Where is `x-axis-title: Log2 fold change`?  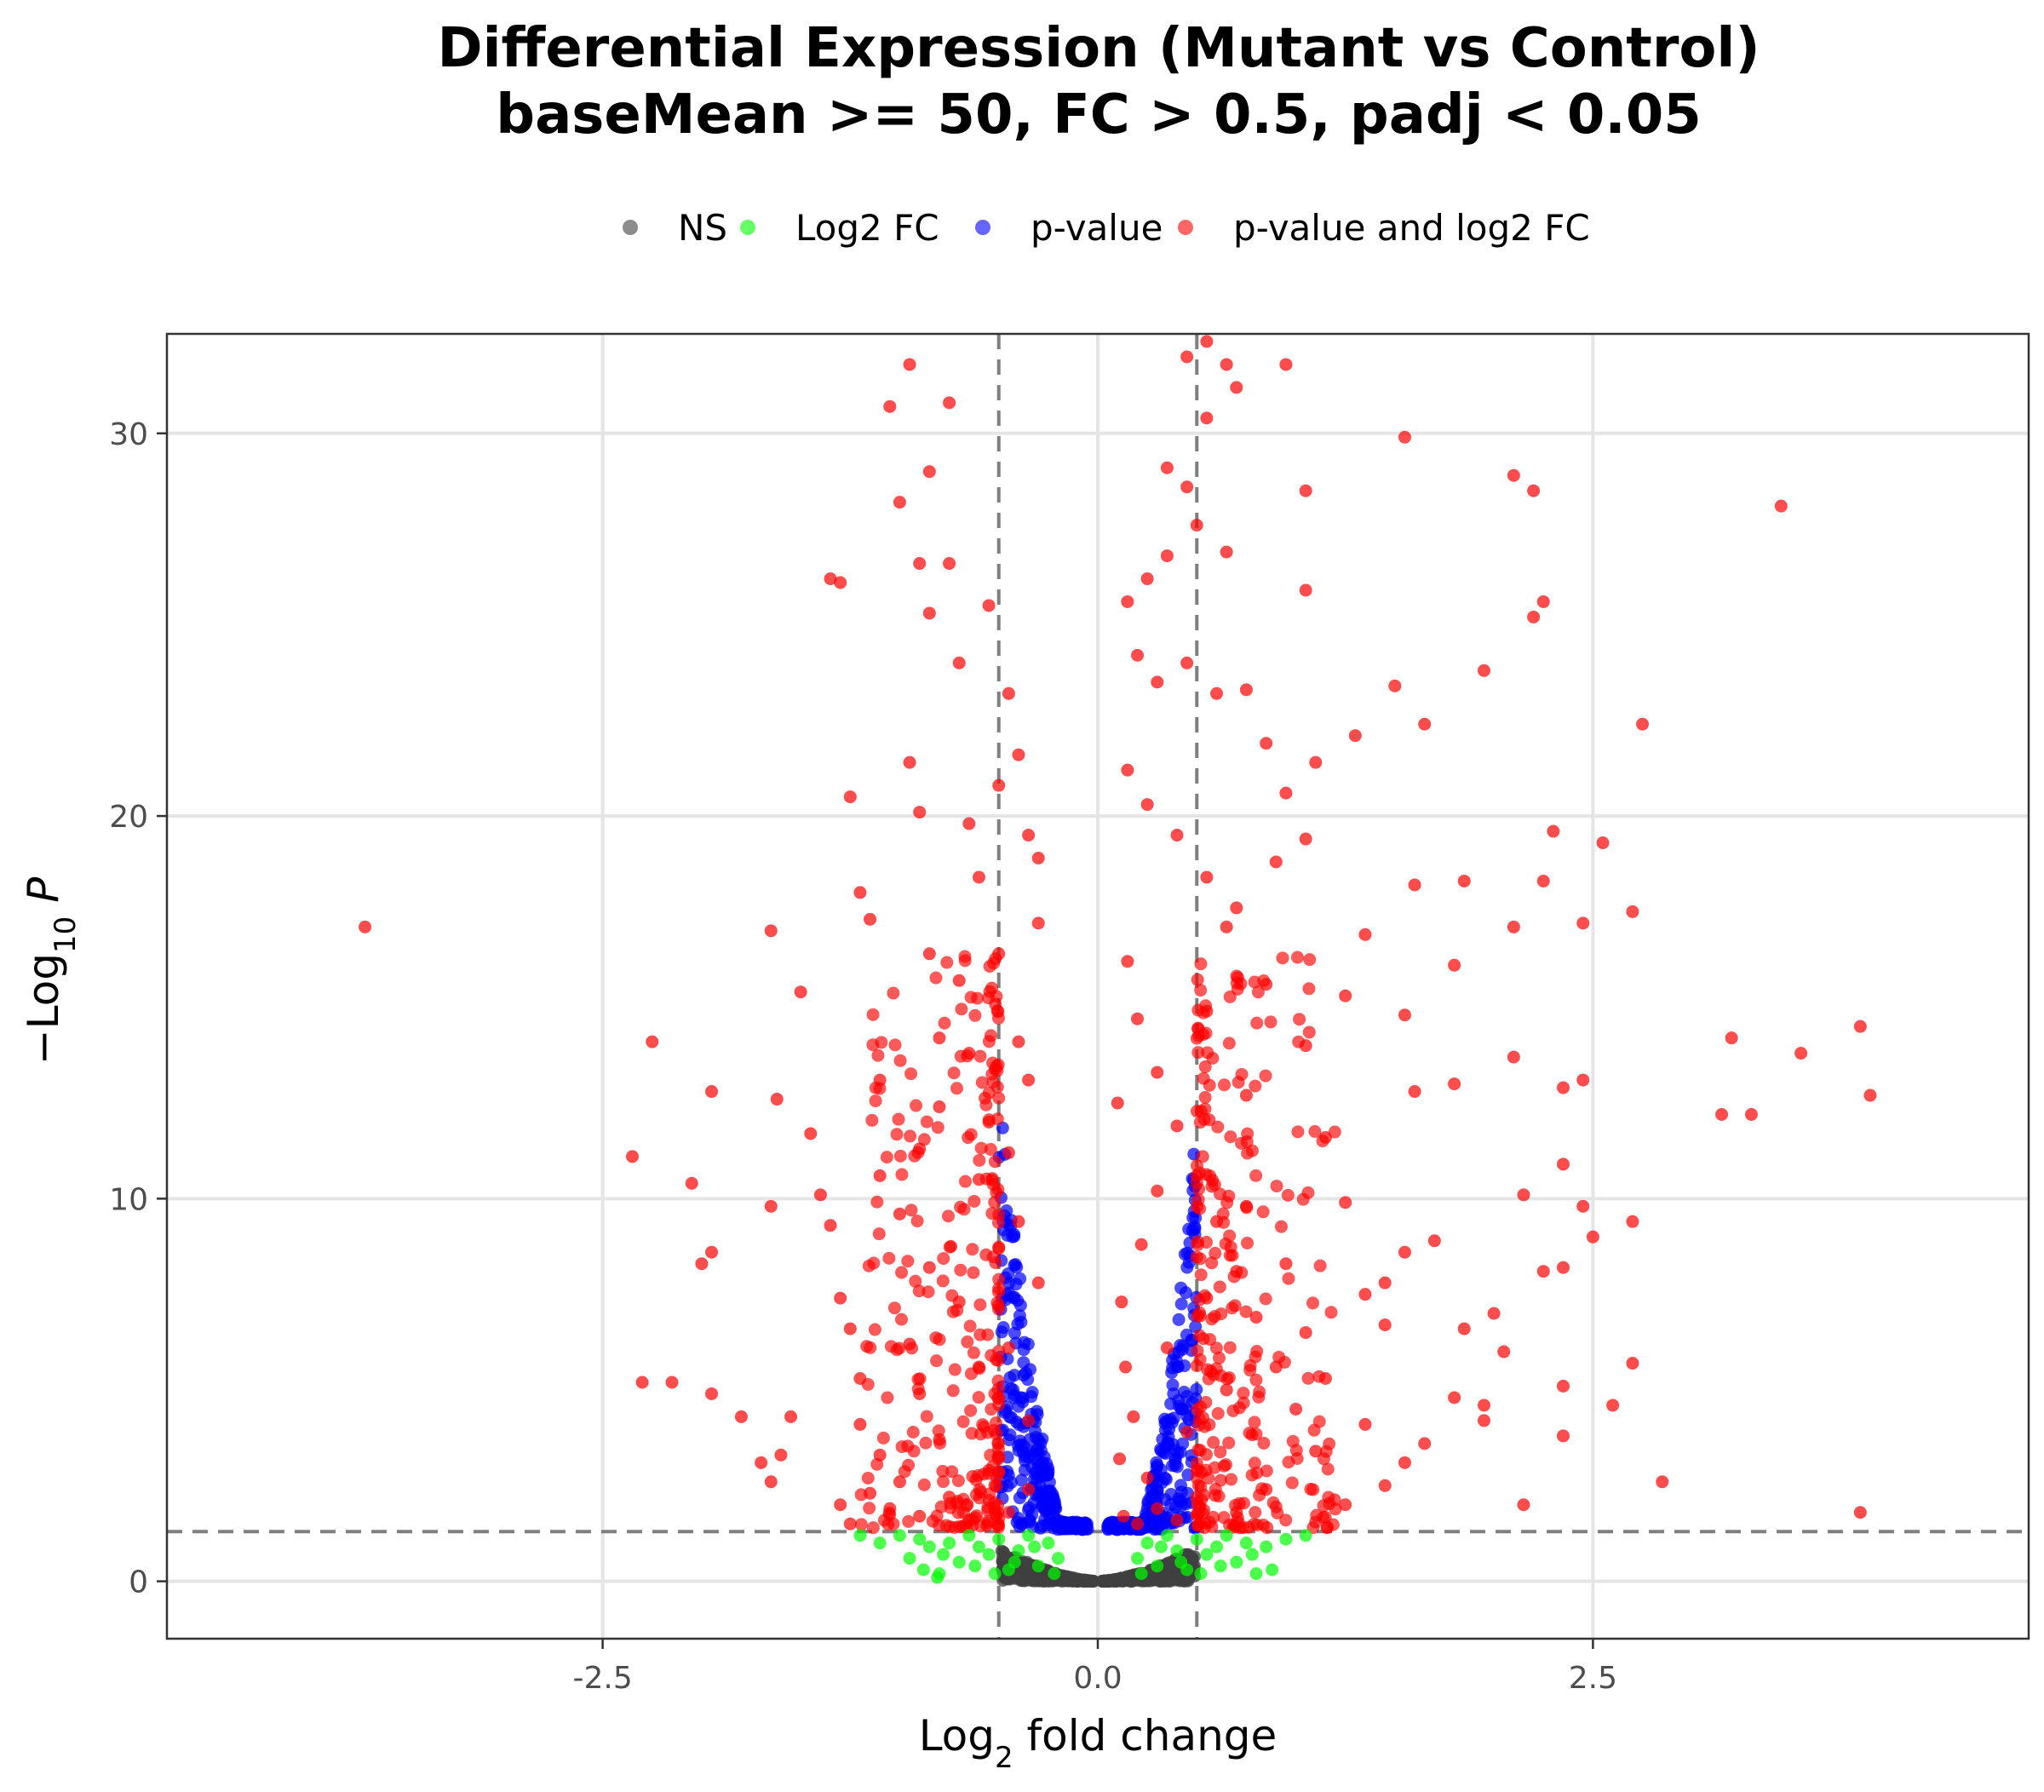 x-axis-title: Log2 fold change is located at coordinates (1098, 1743).